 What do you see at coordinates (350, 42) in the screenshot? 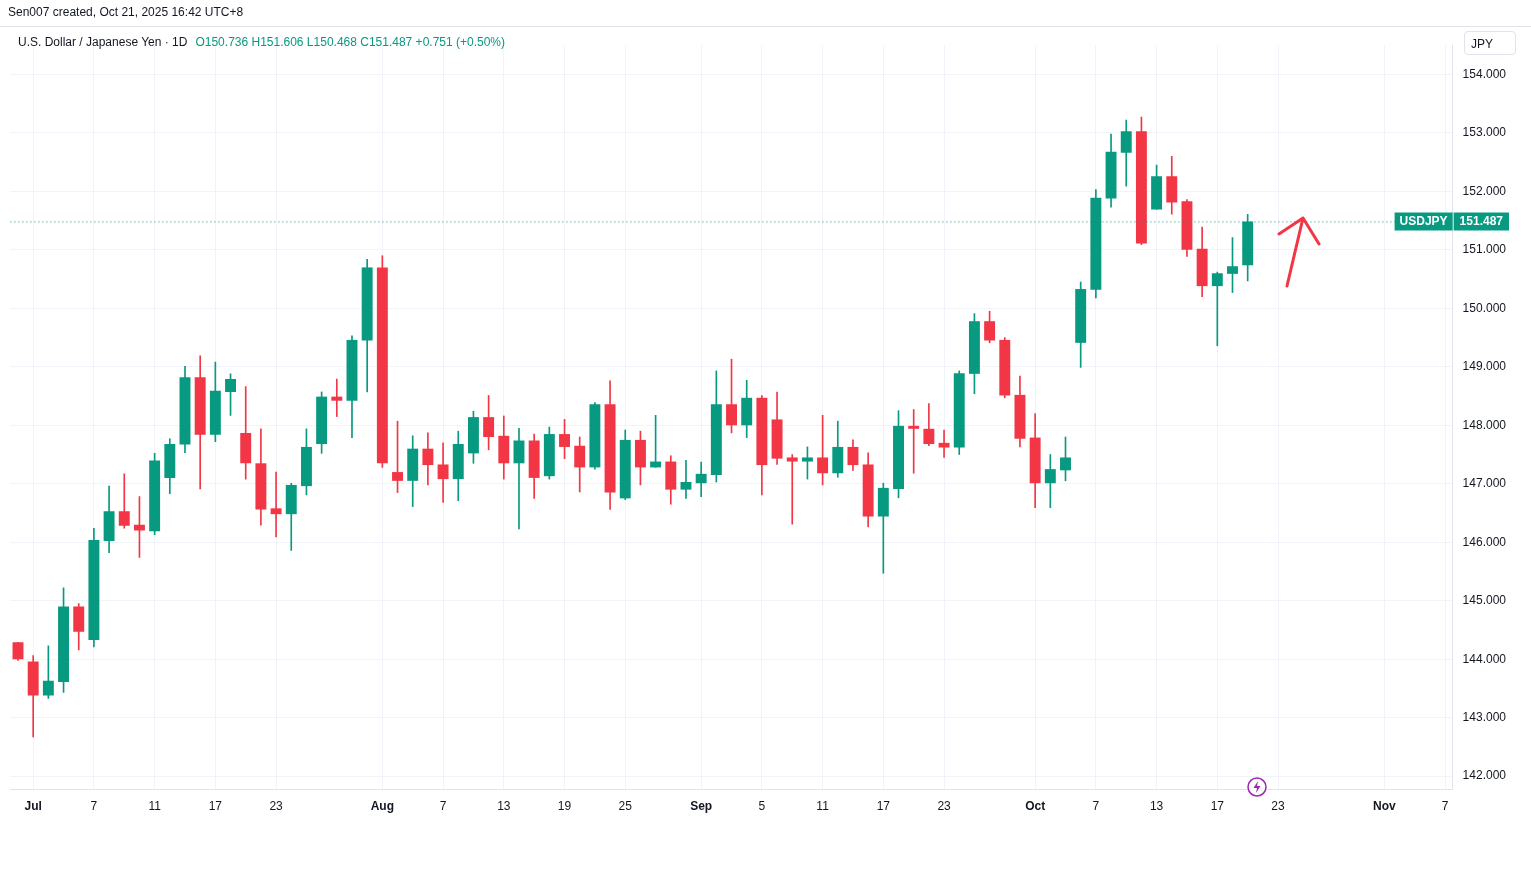
I see `chart-subtitle: O150.736 H151.606 L150.468 C151.487 +0.751 (+0.50%)` at bounding box center [350, 42].